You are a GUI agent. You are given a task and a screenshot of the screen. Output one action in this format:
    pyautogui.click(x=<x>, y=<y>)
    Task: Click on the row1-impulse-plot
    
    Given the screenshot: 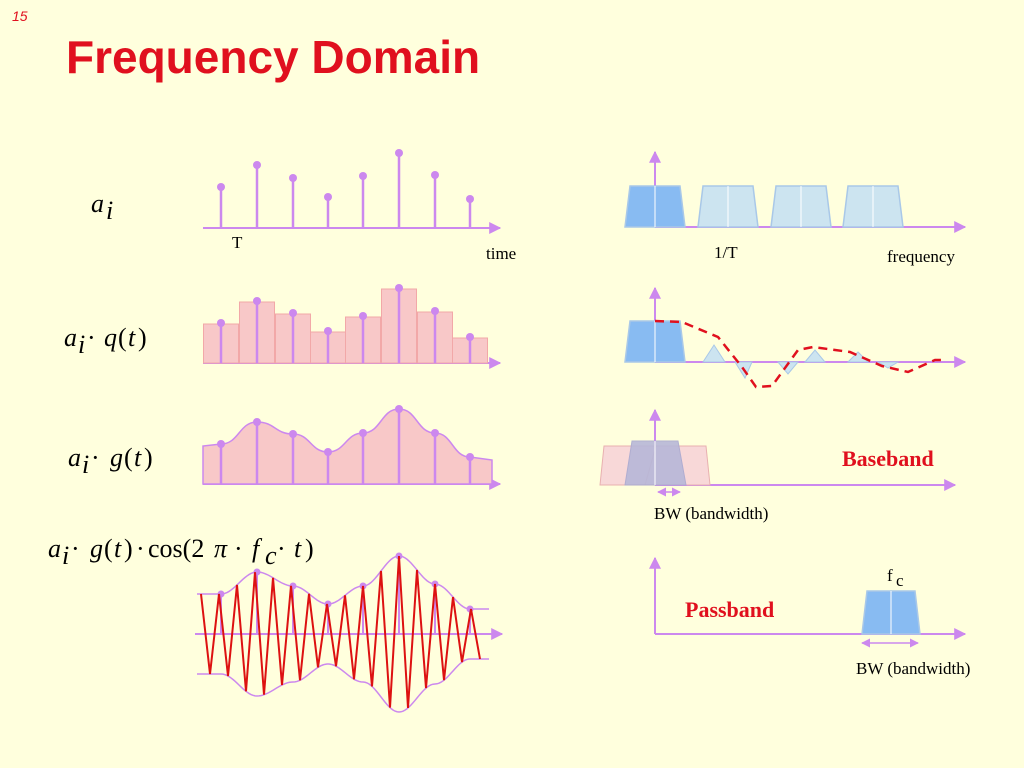 What is the action you would take?
    pyautogui.click(x=352, y=191)
    